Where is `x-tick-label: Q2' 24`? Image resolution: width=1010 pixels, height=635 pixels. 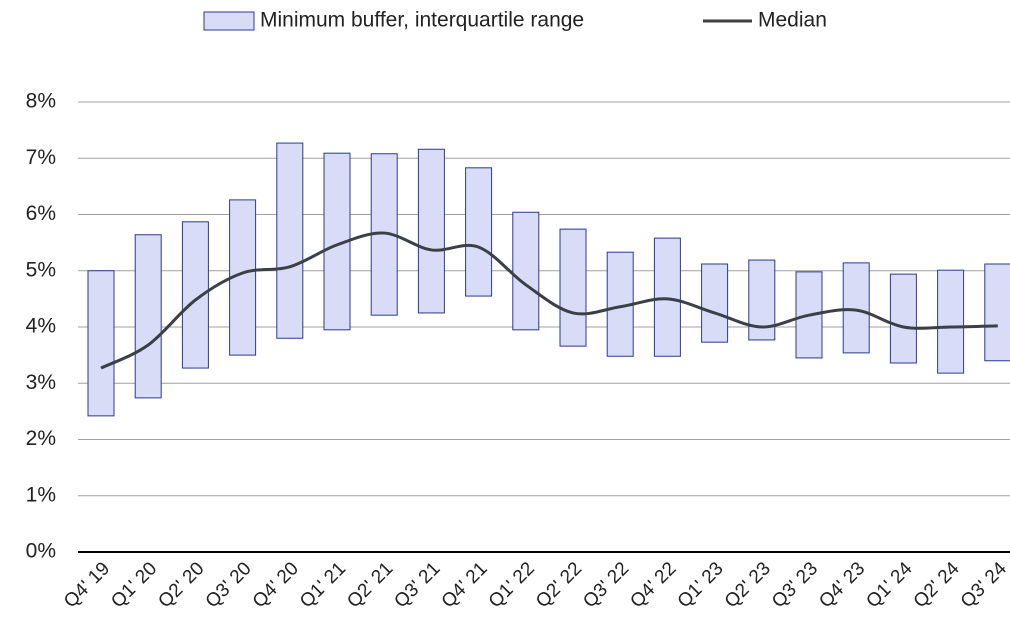
x-tick-label: Q2' 24 is located at coordinates (937, 585).